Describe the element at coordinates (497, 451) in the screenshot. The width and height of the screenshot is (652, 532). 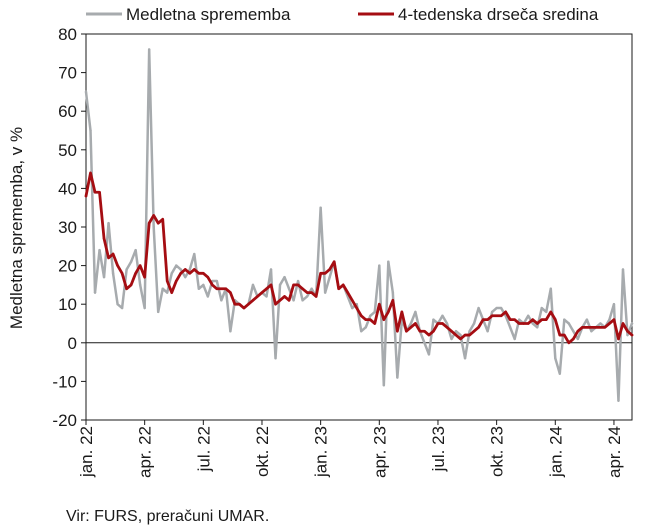
I see `x-tick-label: okt. 23` at that location.